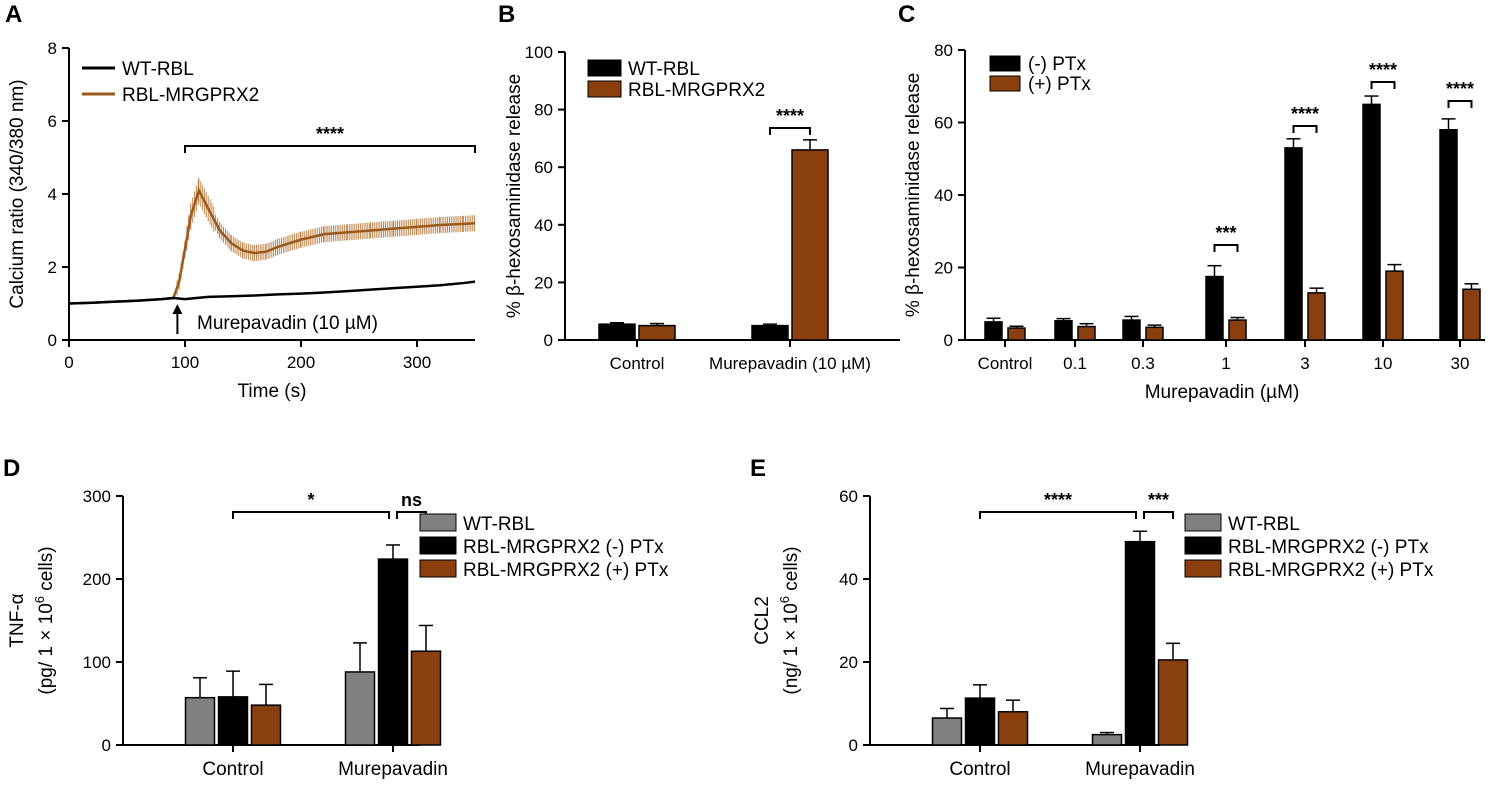 The height and width of the screenshot is (789, 1496). What do you see at coordinates (1005, 63) in the screenshot?
I see `c-legend-swatch-neg-ptx` at bounding box center [1005, 63].